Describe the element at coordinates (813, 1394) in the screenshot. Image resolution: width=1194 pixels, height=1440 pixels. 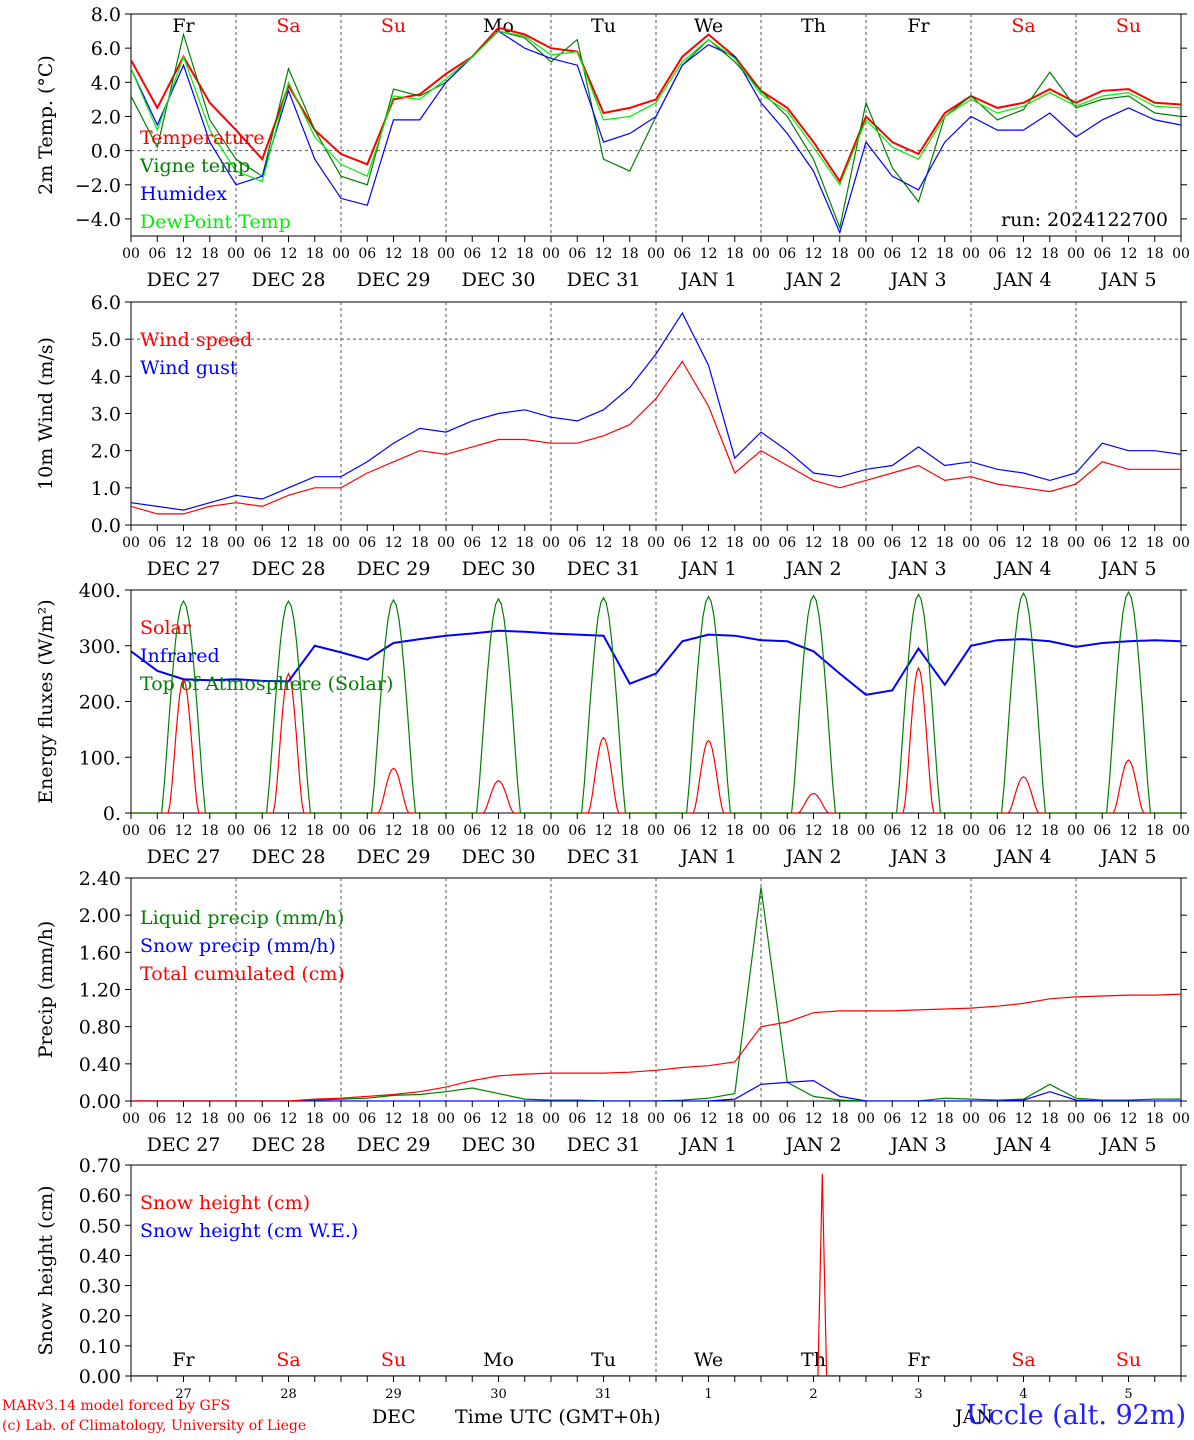
I see `day-number-label: 2` at that location.